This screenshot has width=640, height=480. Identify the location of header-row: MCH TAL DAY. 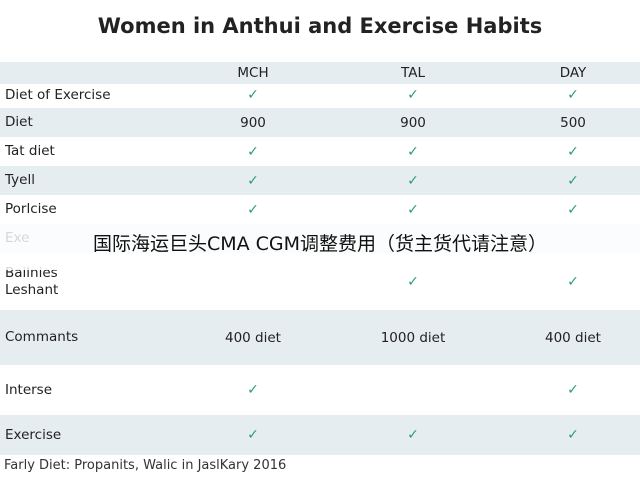
(320, 73).